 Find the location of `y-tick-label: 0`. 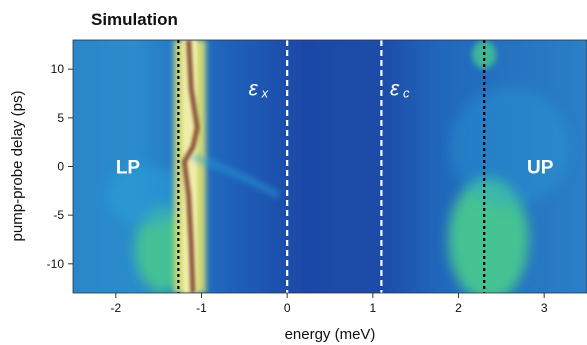

y-tick-label: 0 is located at coordinates (60, 167).